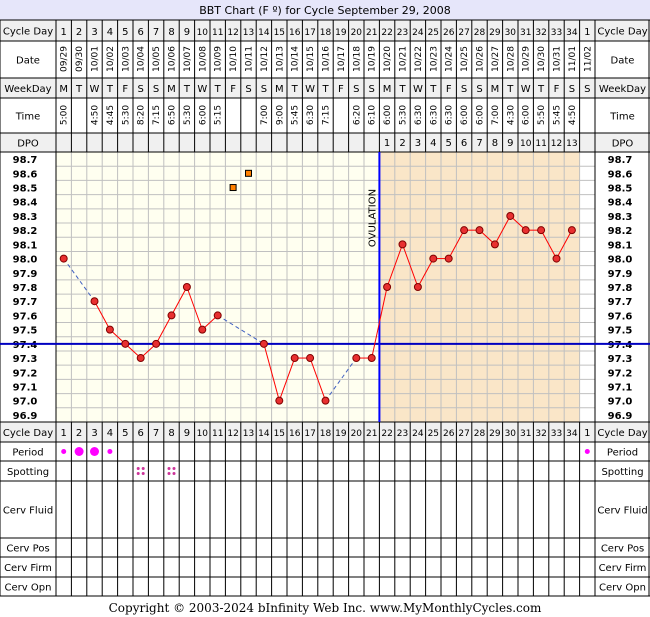 This screenshot has height=617, width=650. I want to click on time-label: 5:00, so click(65, 115).